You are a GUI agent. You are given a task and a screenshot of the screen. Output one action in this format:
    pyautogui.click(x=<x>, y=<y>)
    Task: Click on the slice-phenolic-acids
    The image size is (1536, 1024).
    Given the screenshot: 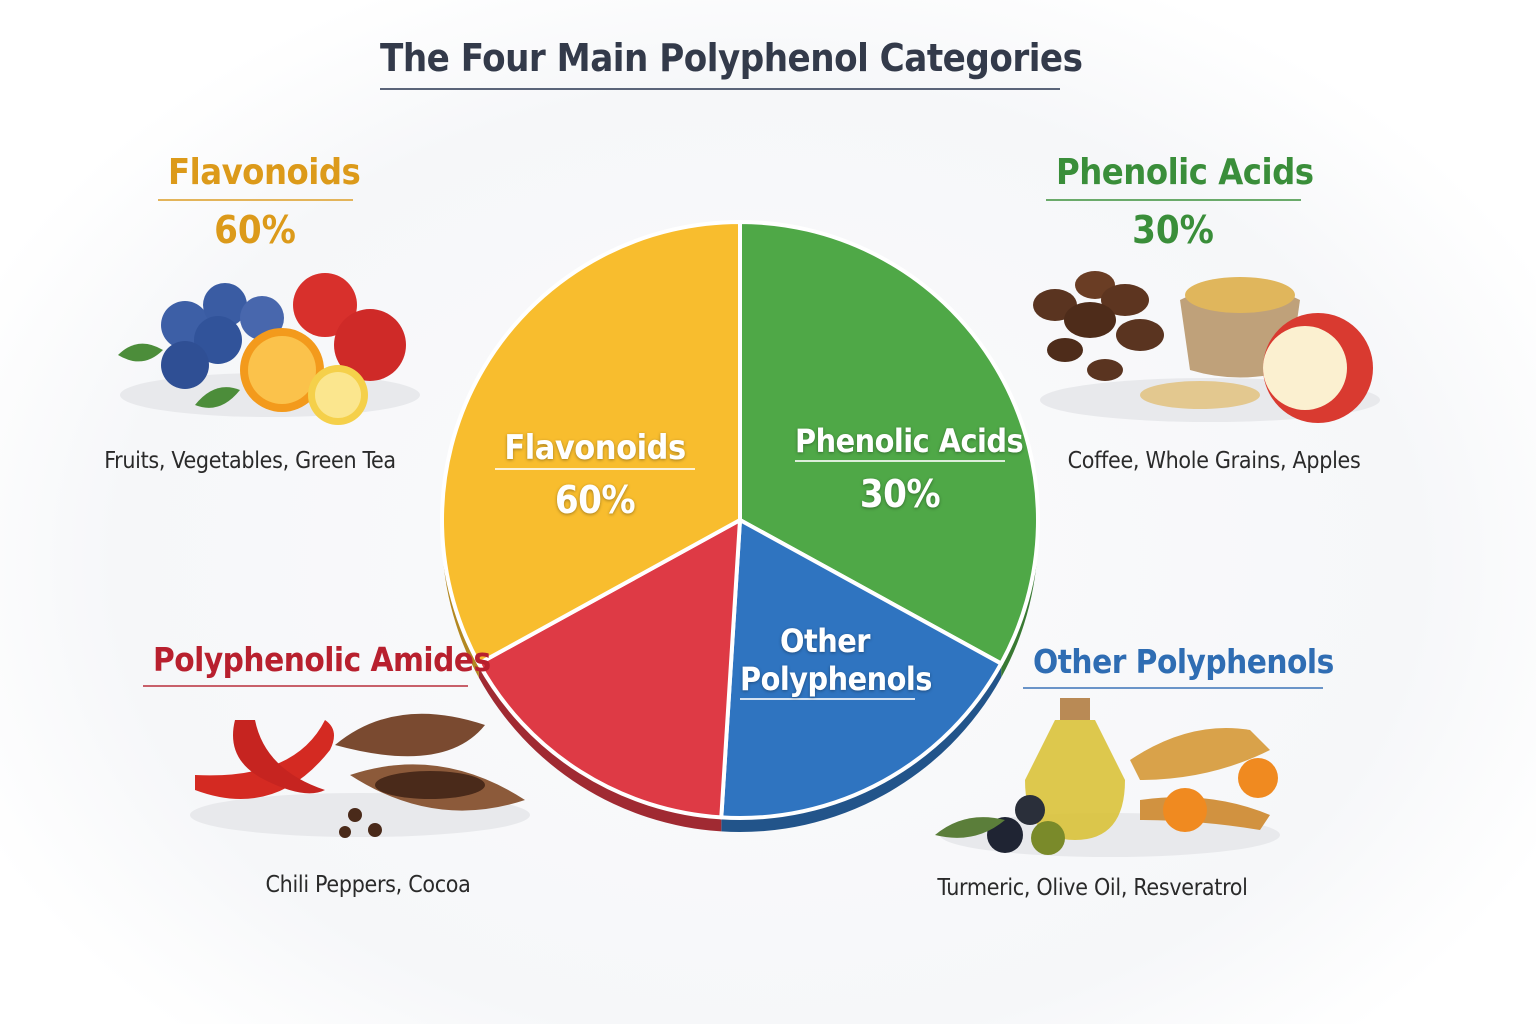 What is the action you would take?
    pyautogui.click(x=889, y=443)
    